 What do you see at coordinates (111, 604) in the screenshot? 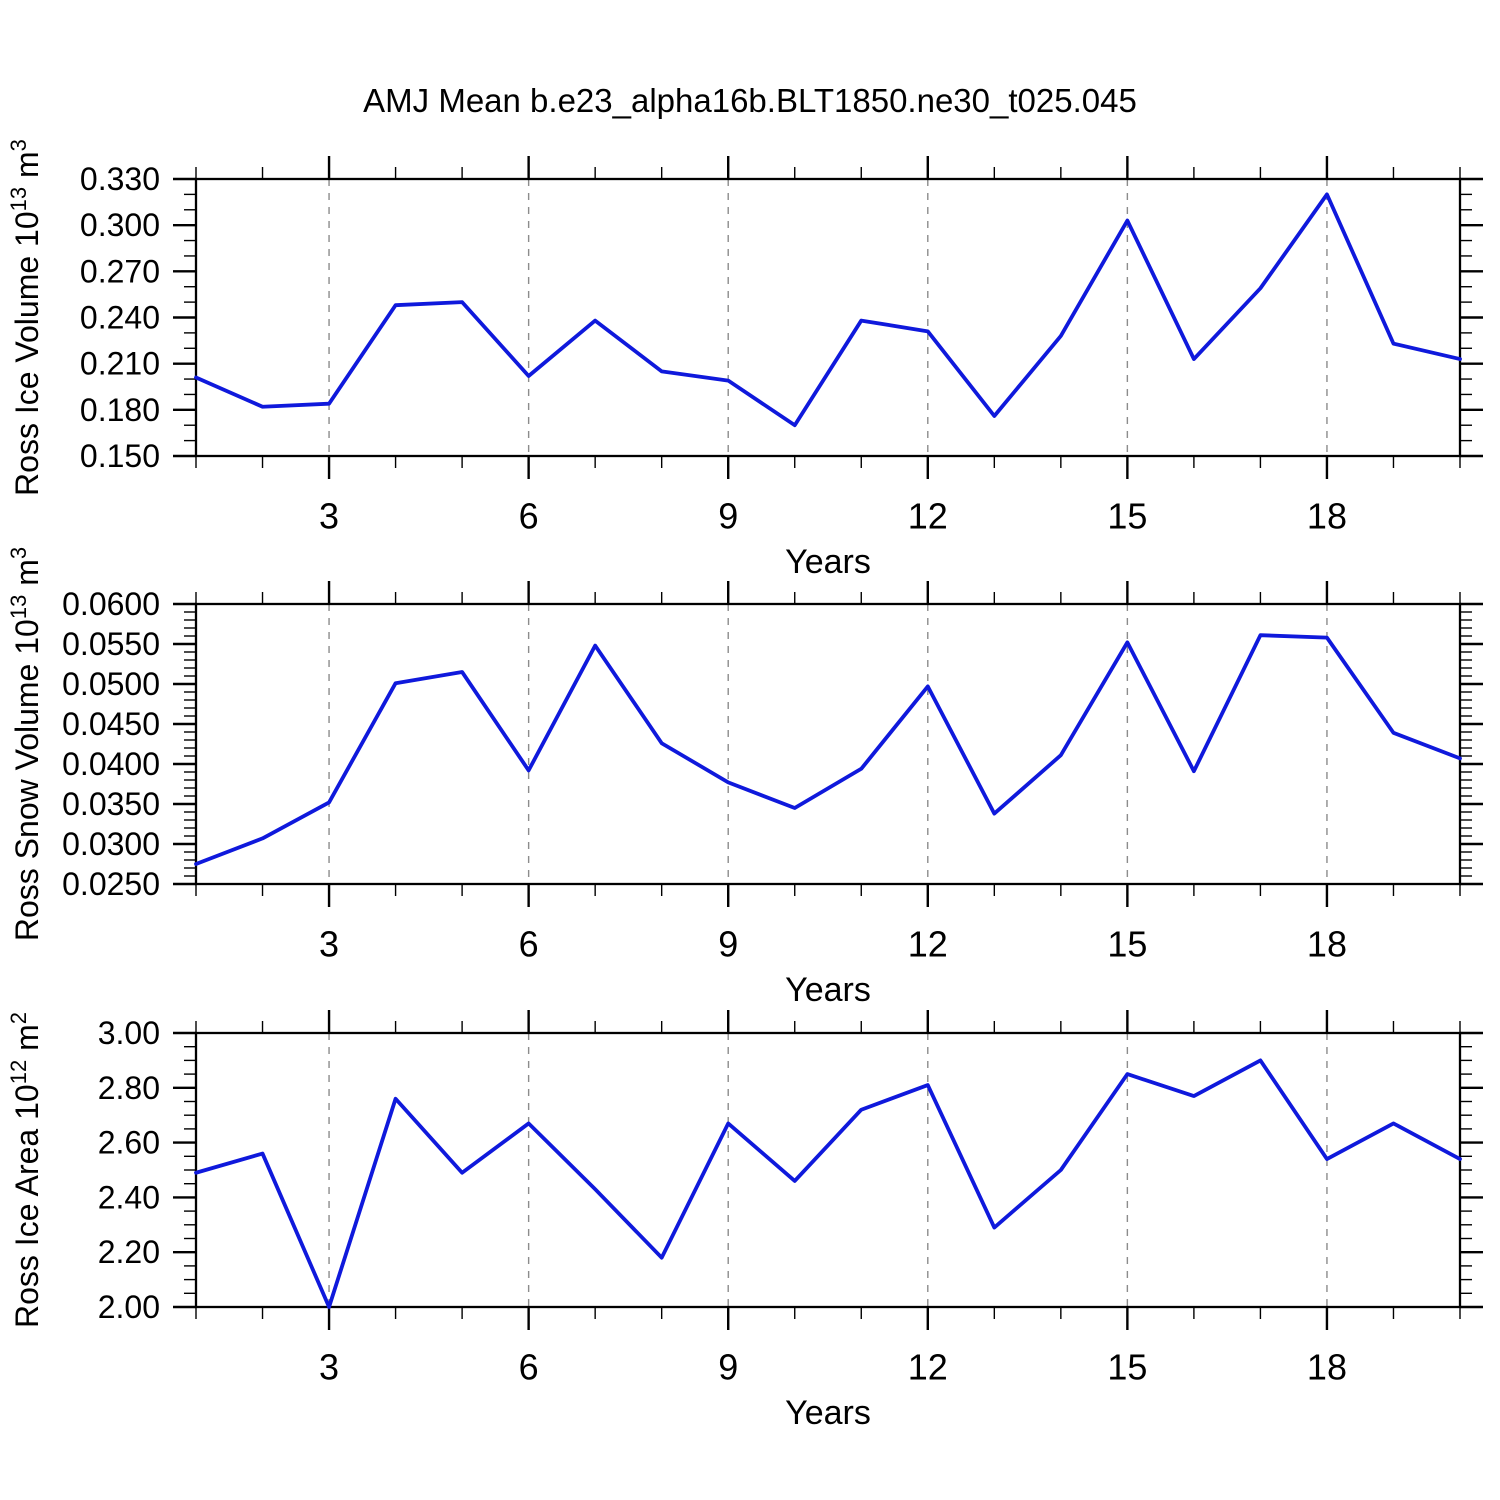
I see `y-tick-label: 0.0600` at bounding box center [111, 604].